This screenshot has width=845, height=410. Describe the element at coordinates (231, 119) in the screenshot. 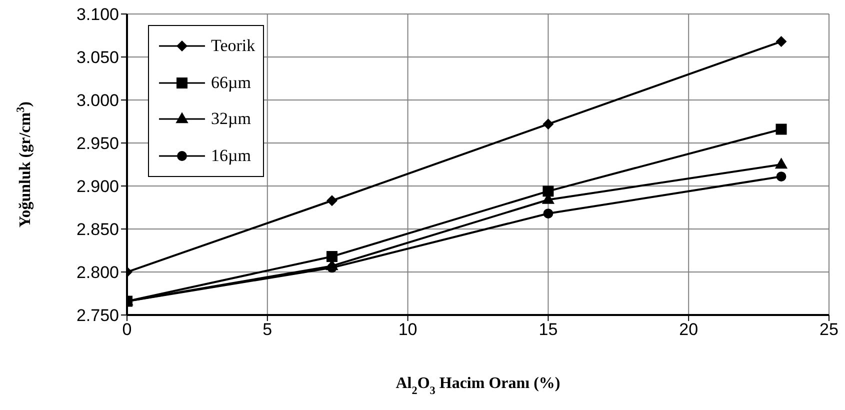

I see `legend-label: 32µm` at that location.